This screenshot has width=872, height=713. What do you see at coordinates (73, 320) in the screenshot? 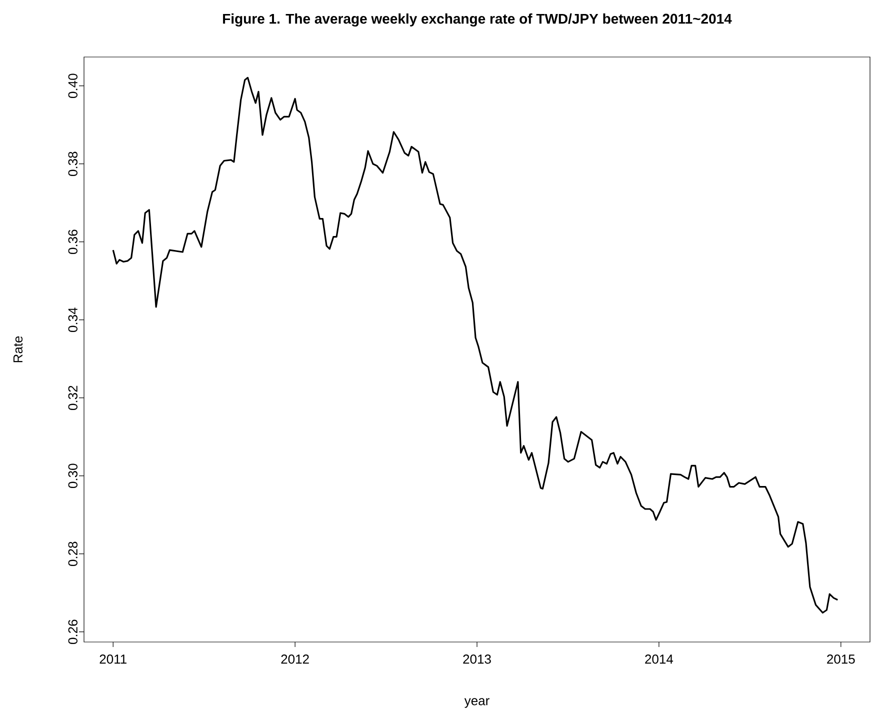
I see `y-tick-label: 0.34` at bounding box center [73, 320].